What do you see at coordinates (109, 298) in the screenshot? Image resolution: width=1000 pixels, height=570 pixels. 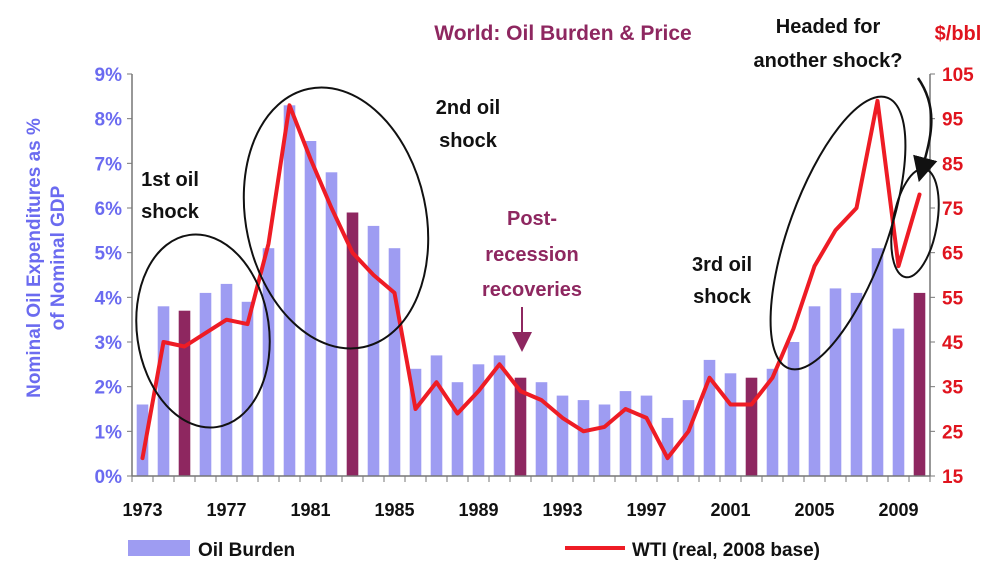 I see `y-left-tick-label: 4%` at bounding box center [109, 298].